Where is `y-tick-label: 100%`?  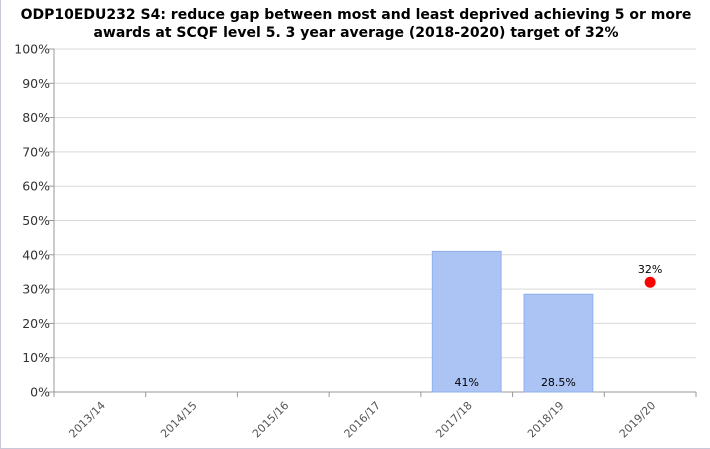 y-tick-label: 100% is located at coordinates (32, 49).